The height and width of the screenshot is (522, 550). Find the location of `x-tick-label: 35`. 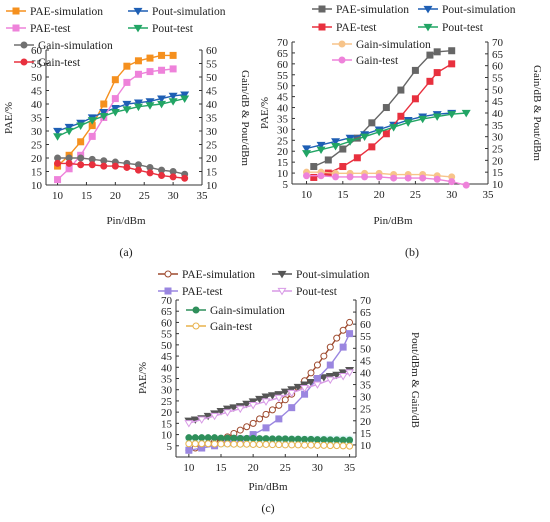

x-tick-label: 35 is located at coordinates (350, 468).